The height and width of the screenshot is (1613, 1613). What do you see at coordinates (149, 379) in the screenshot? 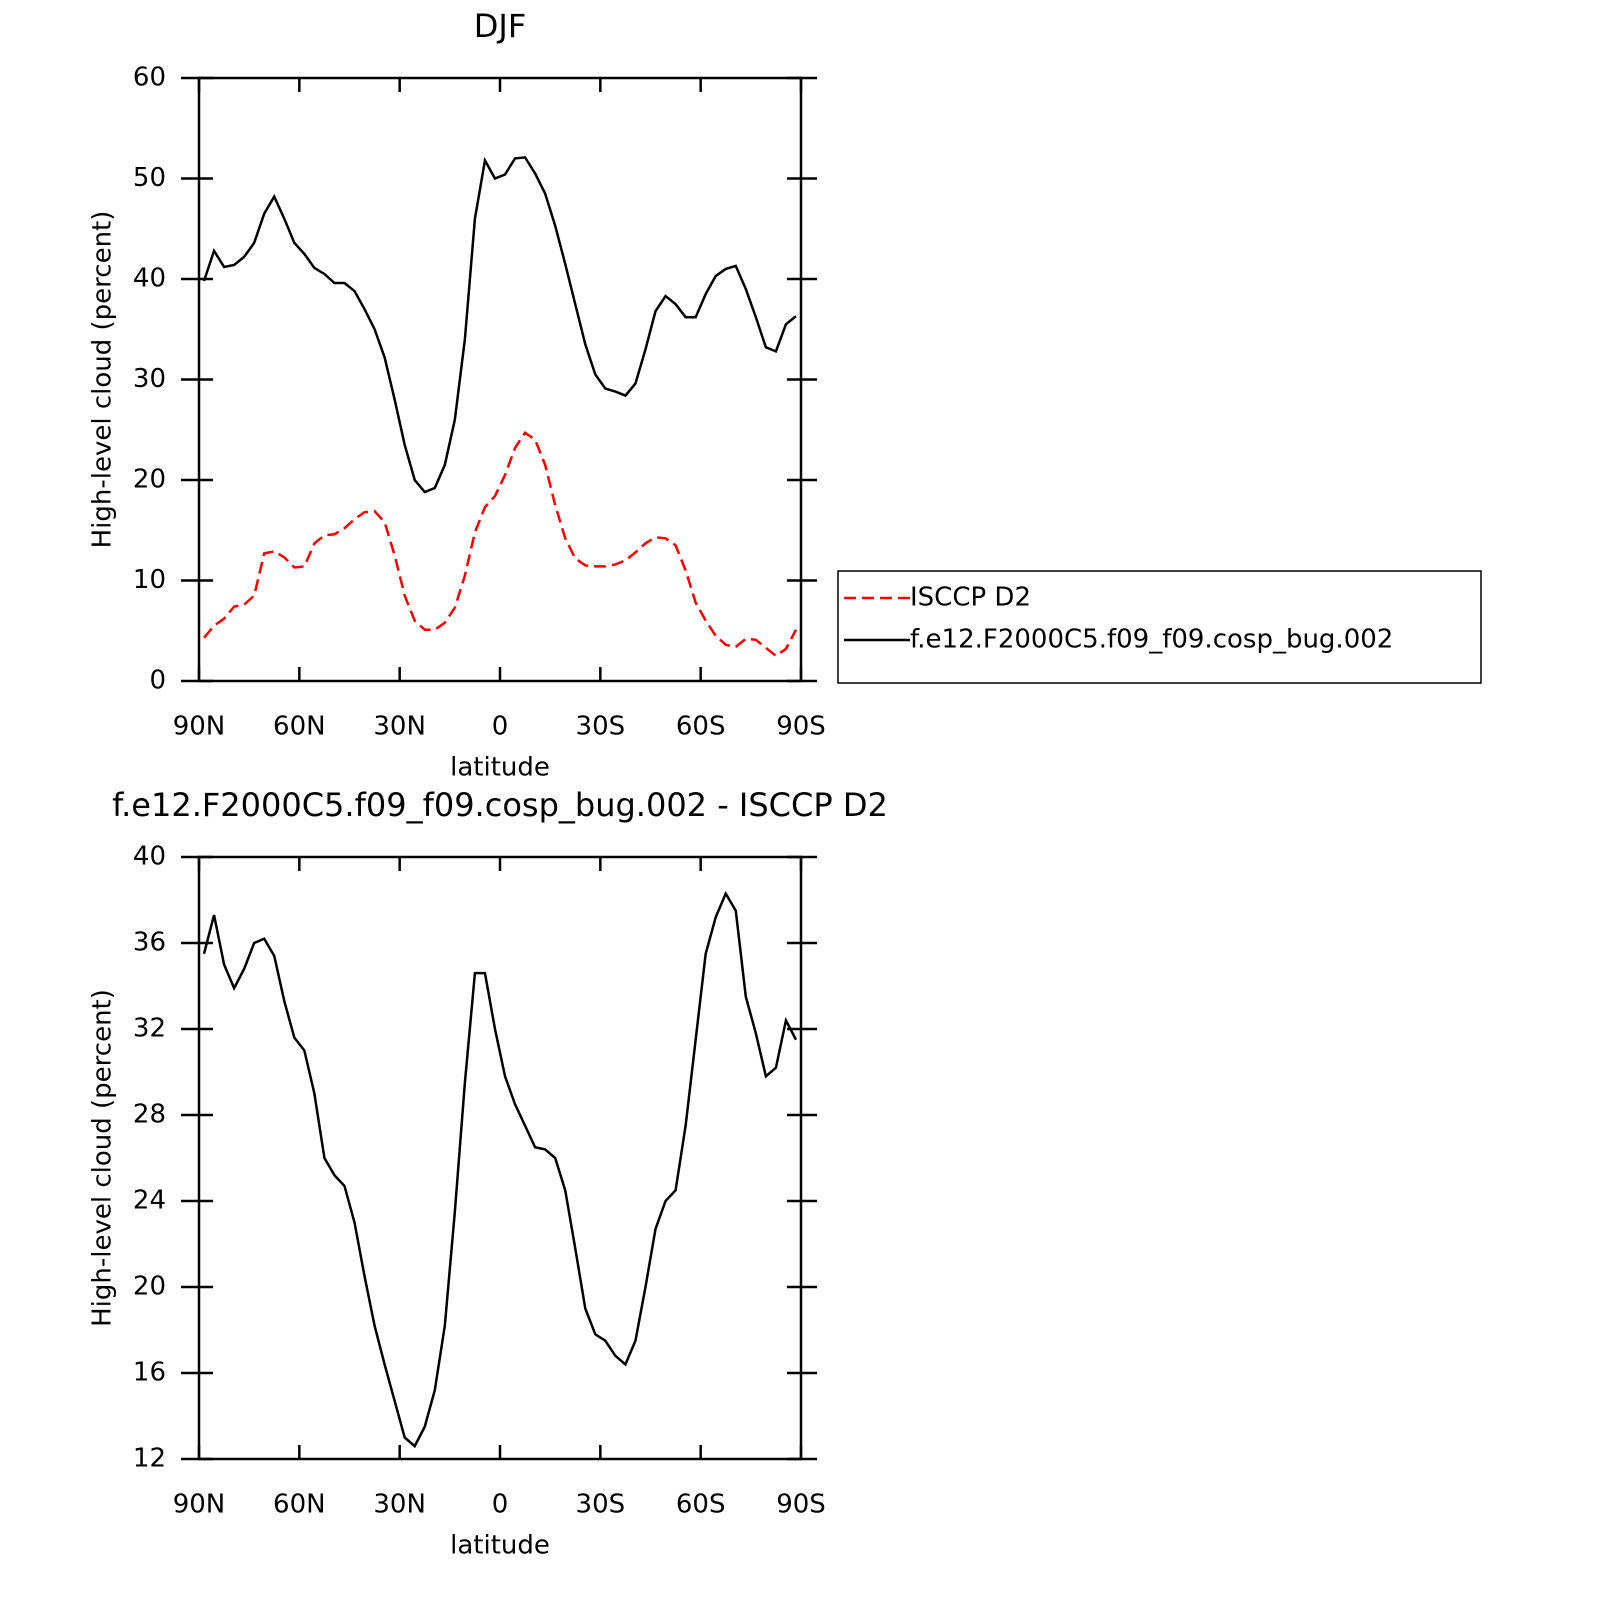
I see `y-tick-label: 30` at bounding box center [149, 379].